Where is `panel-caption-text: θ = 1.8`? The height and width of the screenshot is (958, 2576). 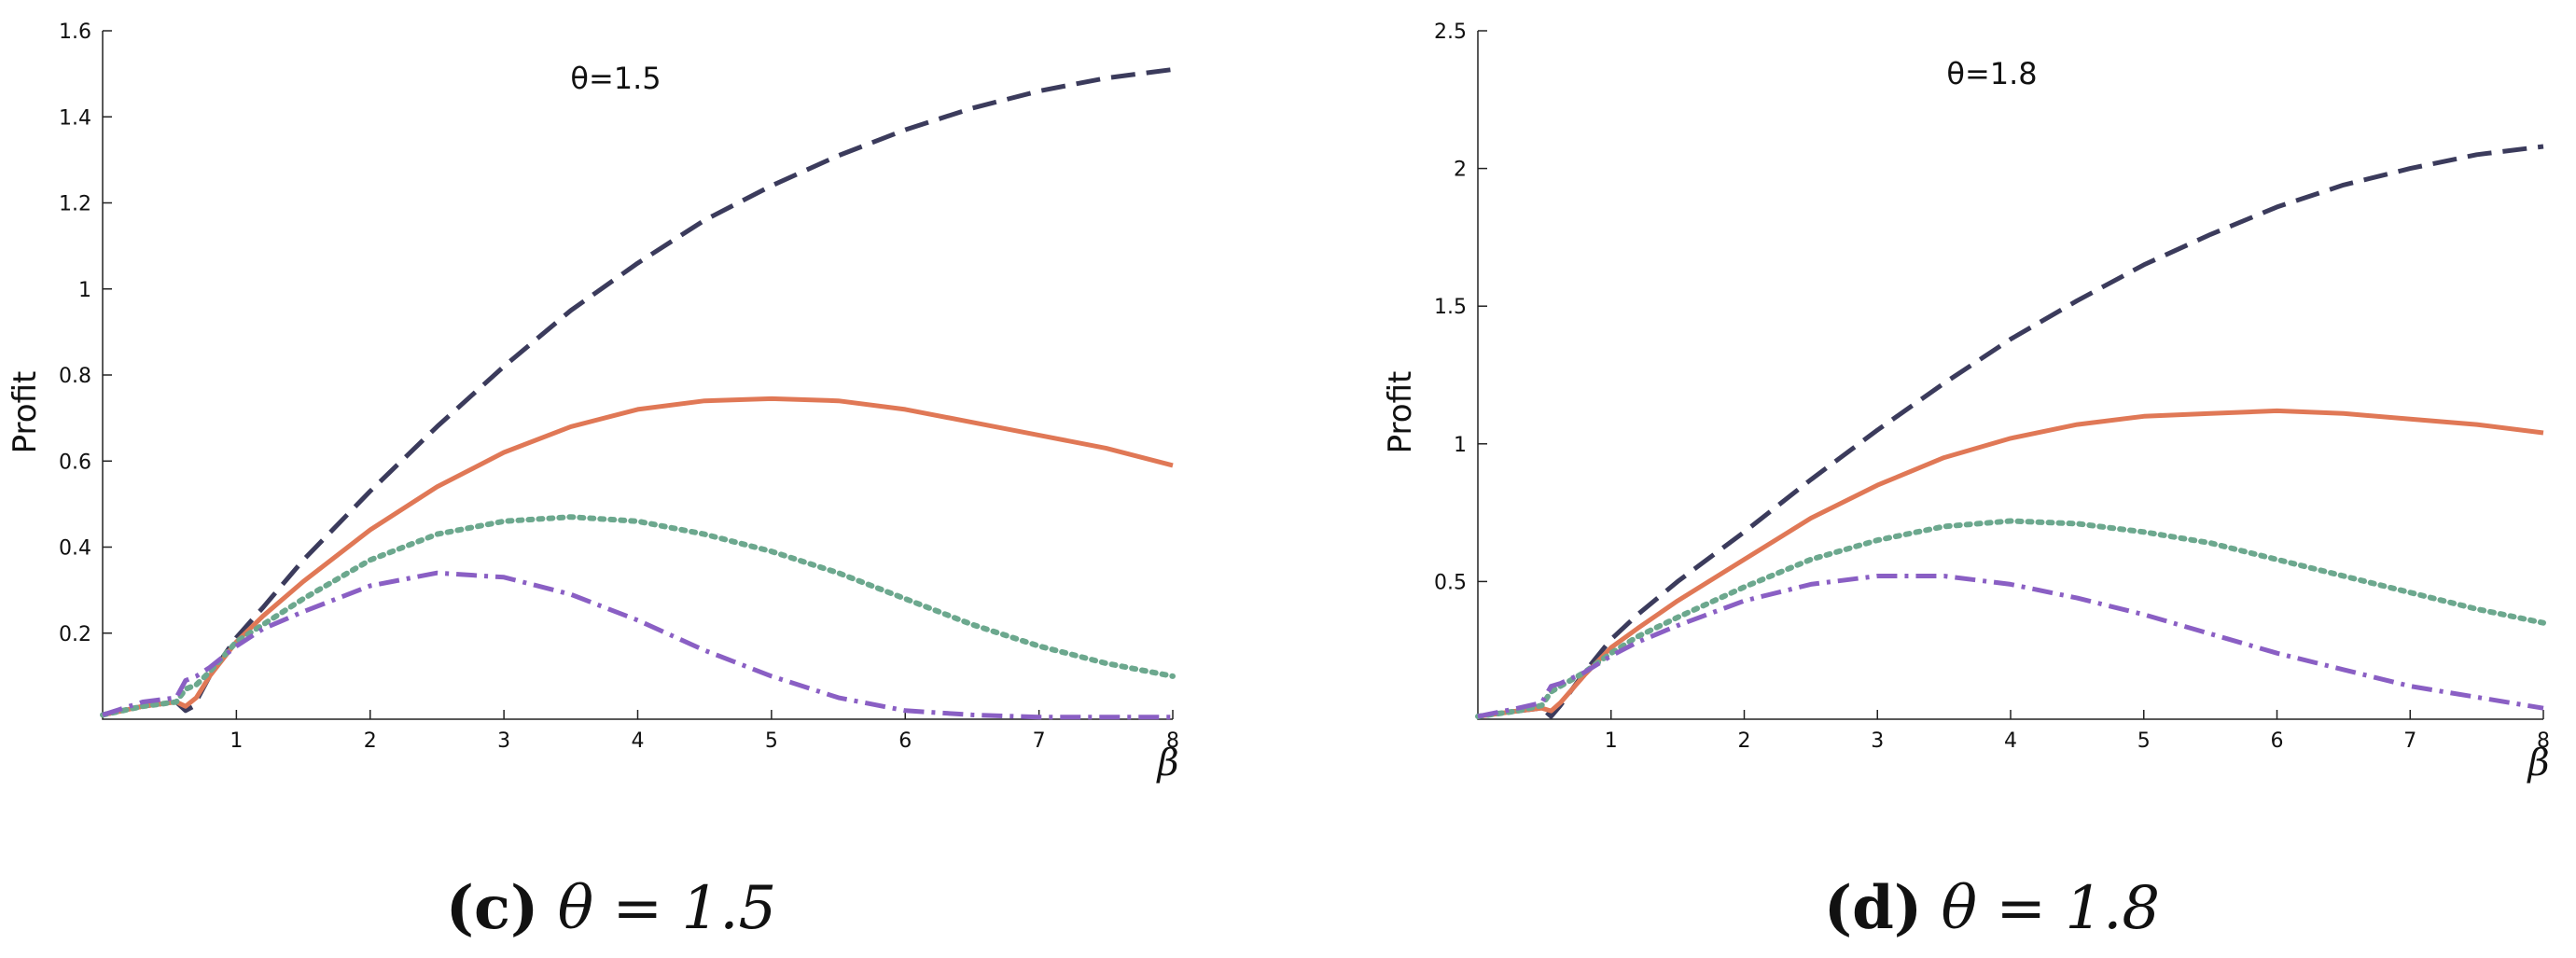
panel-caption-text: θ = 1.8 is located at coordinates (2041, 909).